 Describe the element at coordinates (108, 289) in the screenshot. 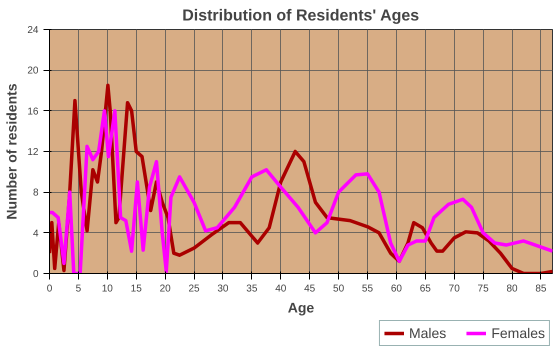

I see `x-tick-label: 10` at that location.